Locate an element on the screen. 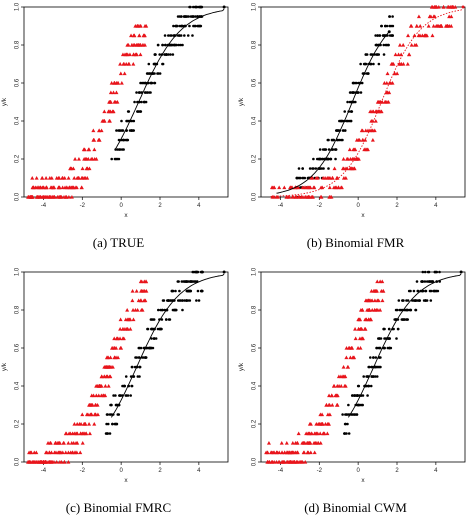  caption-a: (a) TRUE is located at coordinates (118, 242).